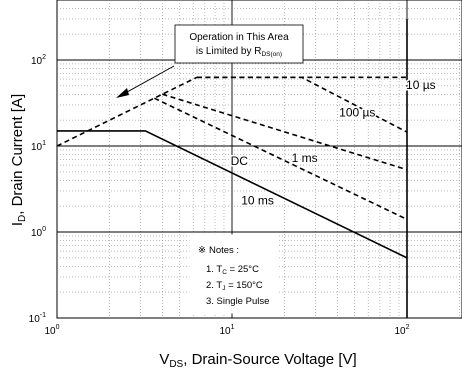  What do you see at coordinates (421, 85) in the screenshot?
I see `curve-label-10-µs: 10 µs` at bounding box center [421, 85].